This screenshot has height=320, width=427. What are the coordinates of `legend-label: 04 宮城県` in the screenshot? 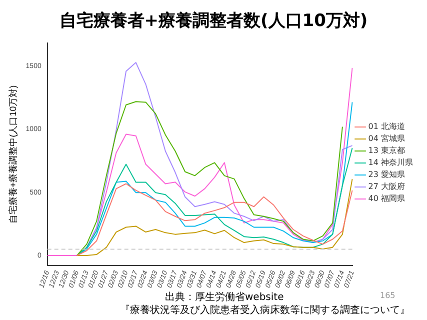 It's located at (387, 139).